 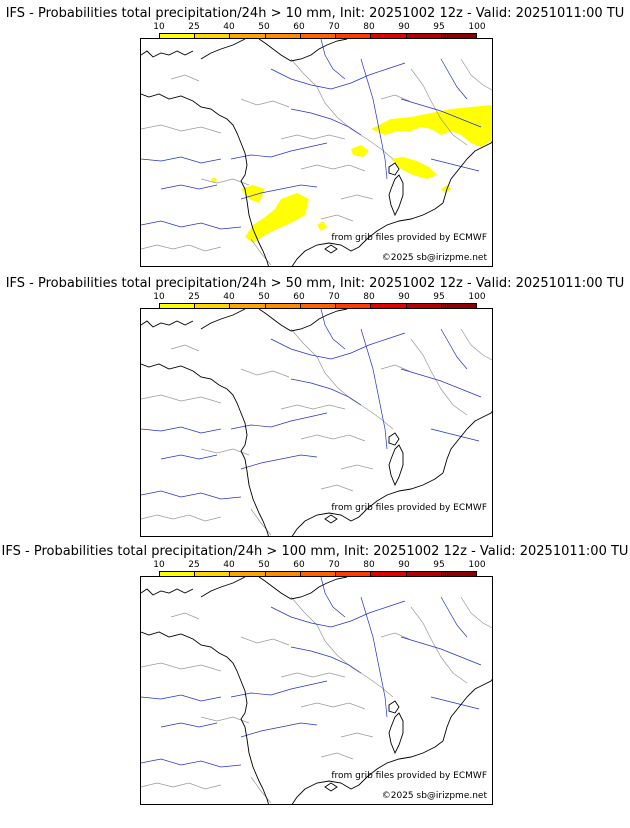 I want to click on scale-labels: 10 25 40 50 60 70 80 90 95 100, so click(x=319, y=298).